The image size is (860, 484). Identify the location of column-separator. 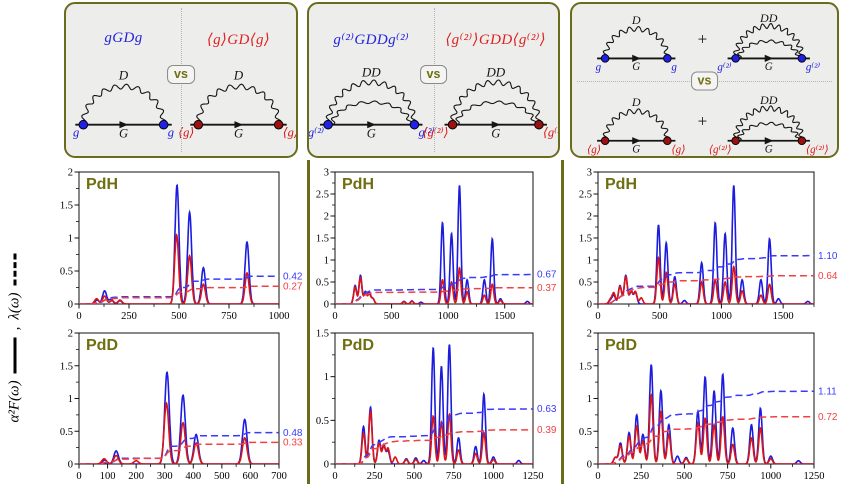
(308, 322).